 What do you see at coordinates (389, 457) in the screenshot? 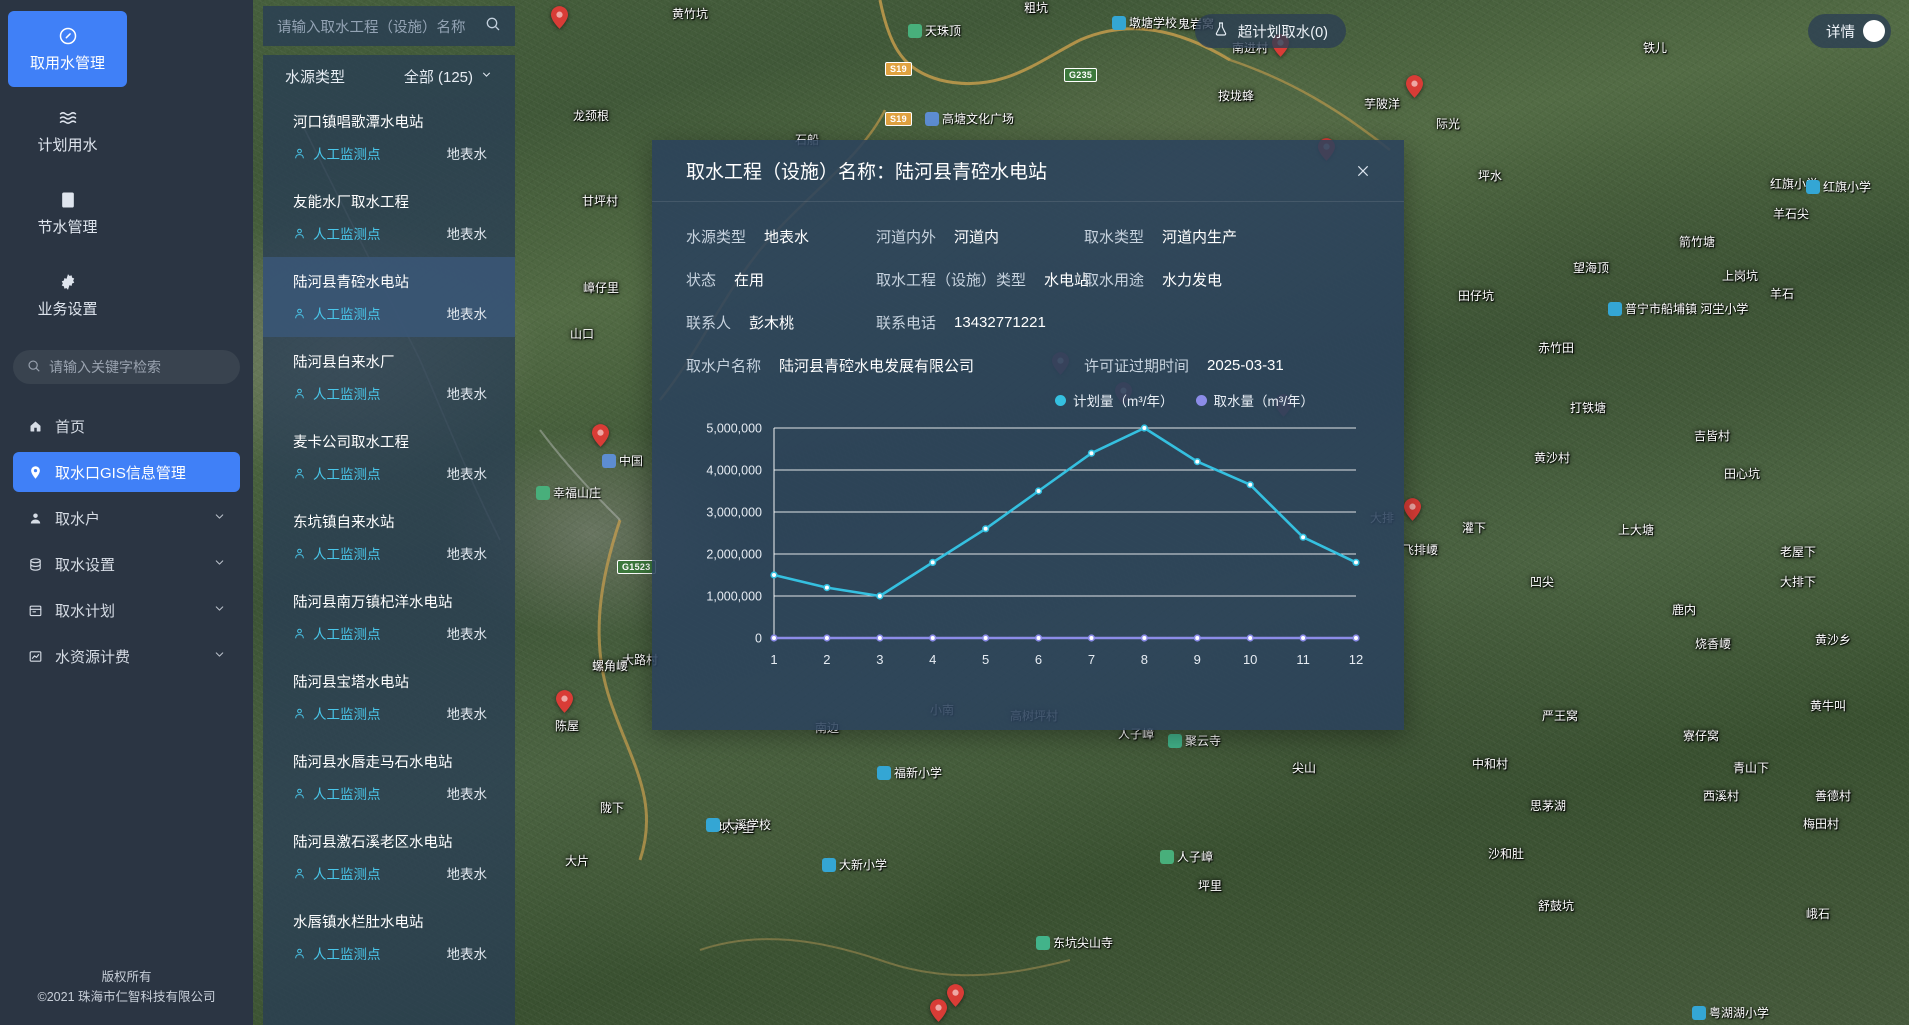
I see `list-item: 麦卡公司取水工程 人工监测点 地表水` at bounding box center [389, 457].